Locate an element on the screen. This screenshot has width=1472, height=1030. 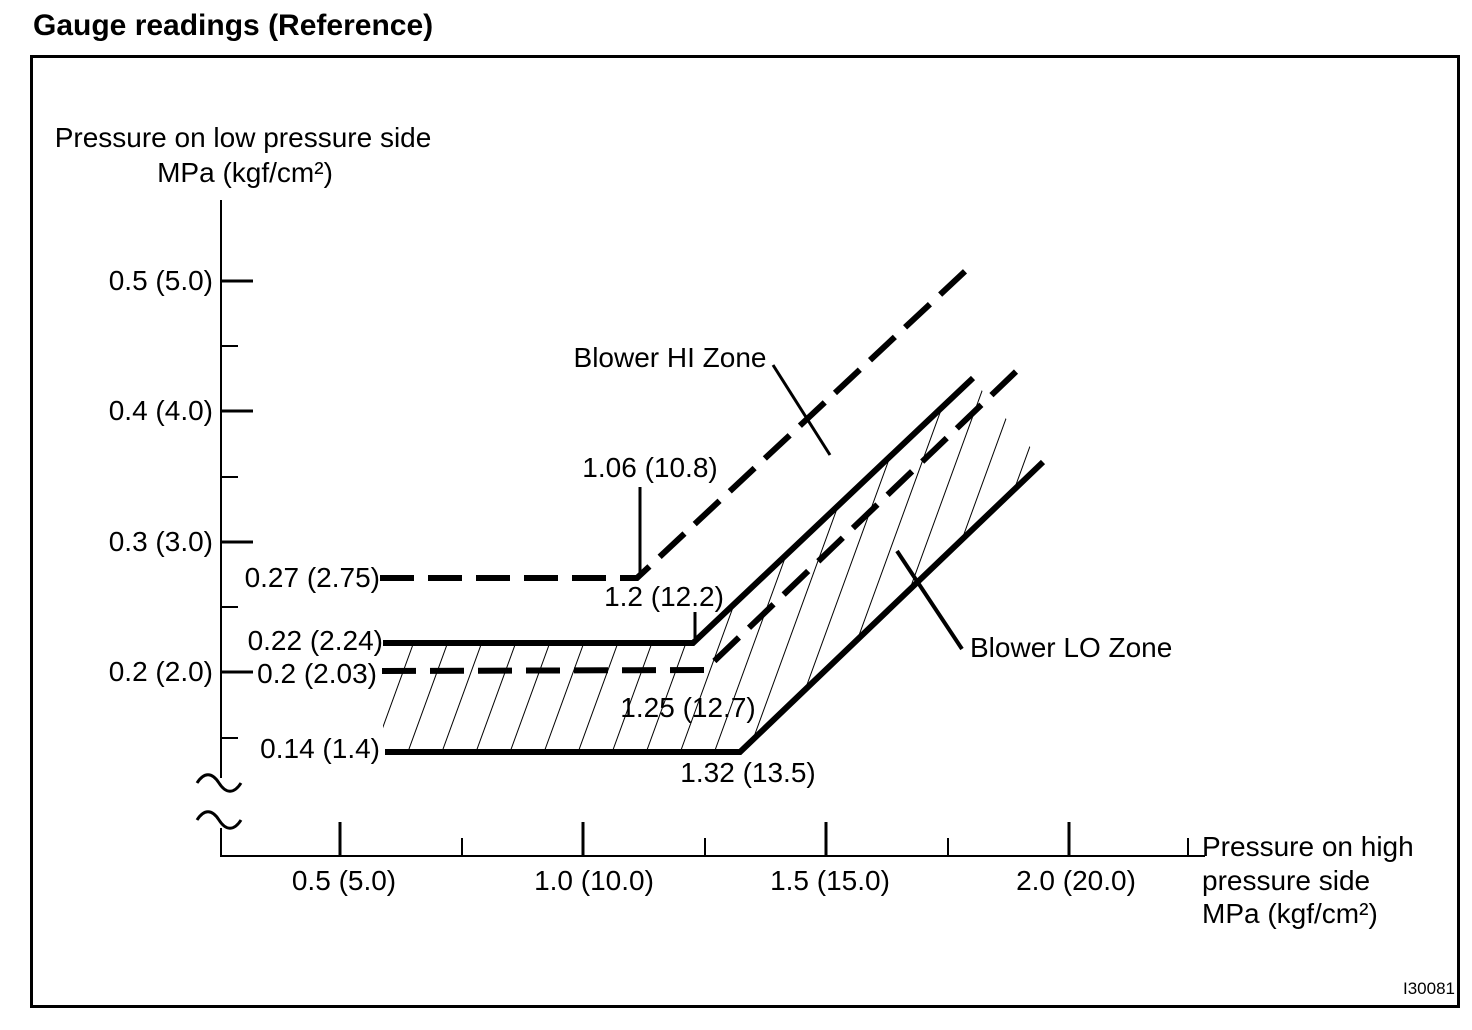
y-tick-label-2: 0.3 (3.0) is located at coordinates (160, 541).